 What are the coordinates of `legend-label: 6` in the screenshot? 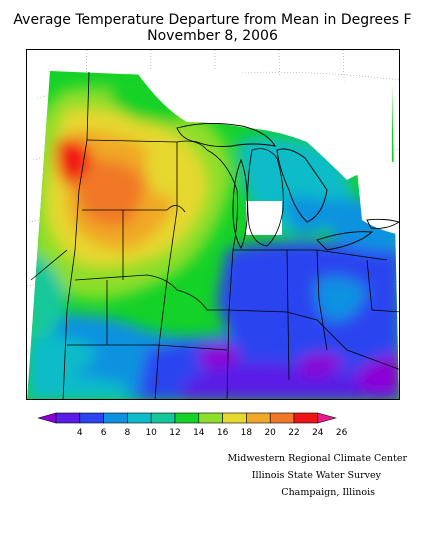 It's located at (103, 433).